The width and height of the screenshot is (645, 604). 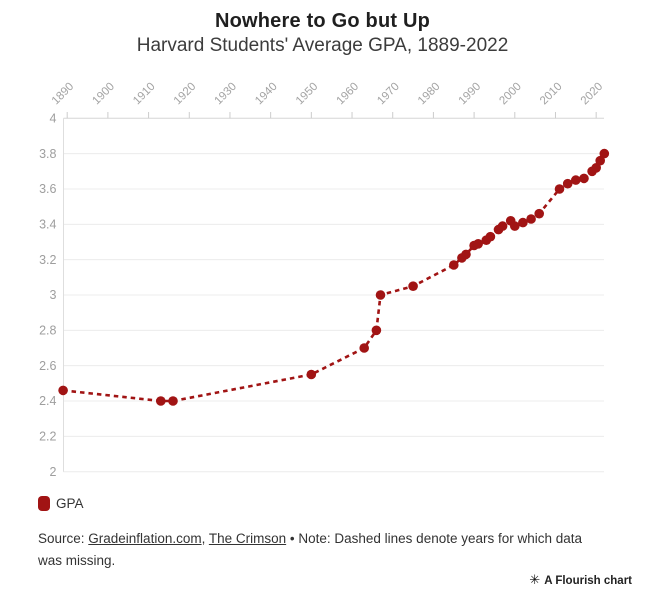 What do you see at coordinates (144, 94) in the screenshot?
I see `x-tick-label-1910: 1910` at bounding box center [144, 94].